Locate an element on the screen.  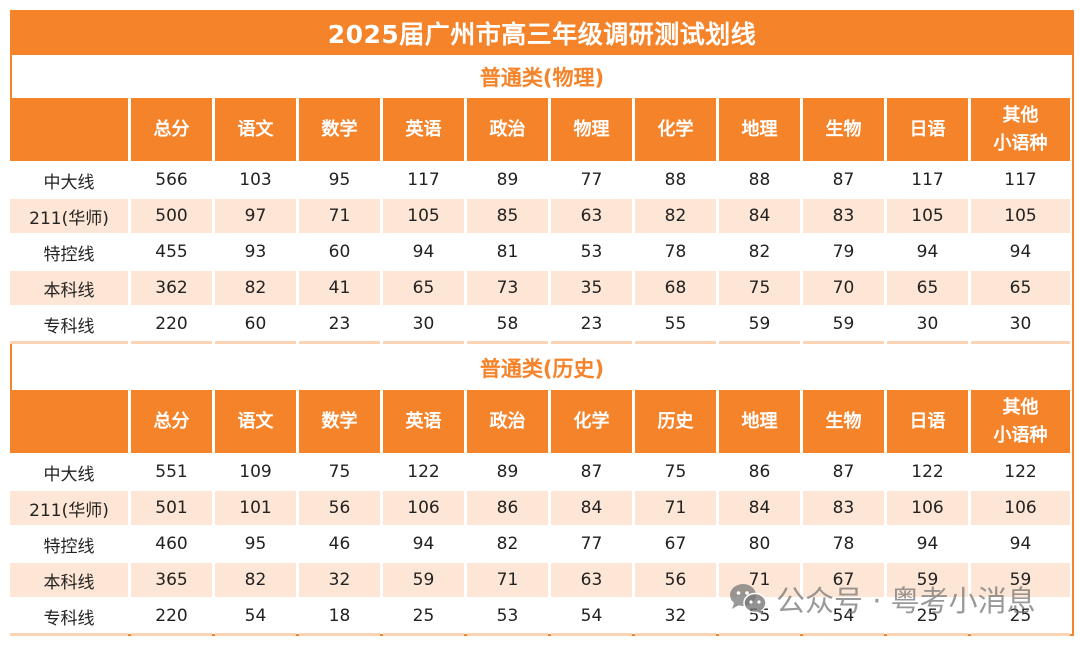
header-cell: 总分 is located at coordinates (171, 130).